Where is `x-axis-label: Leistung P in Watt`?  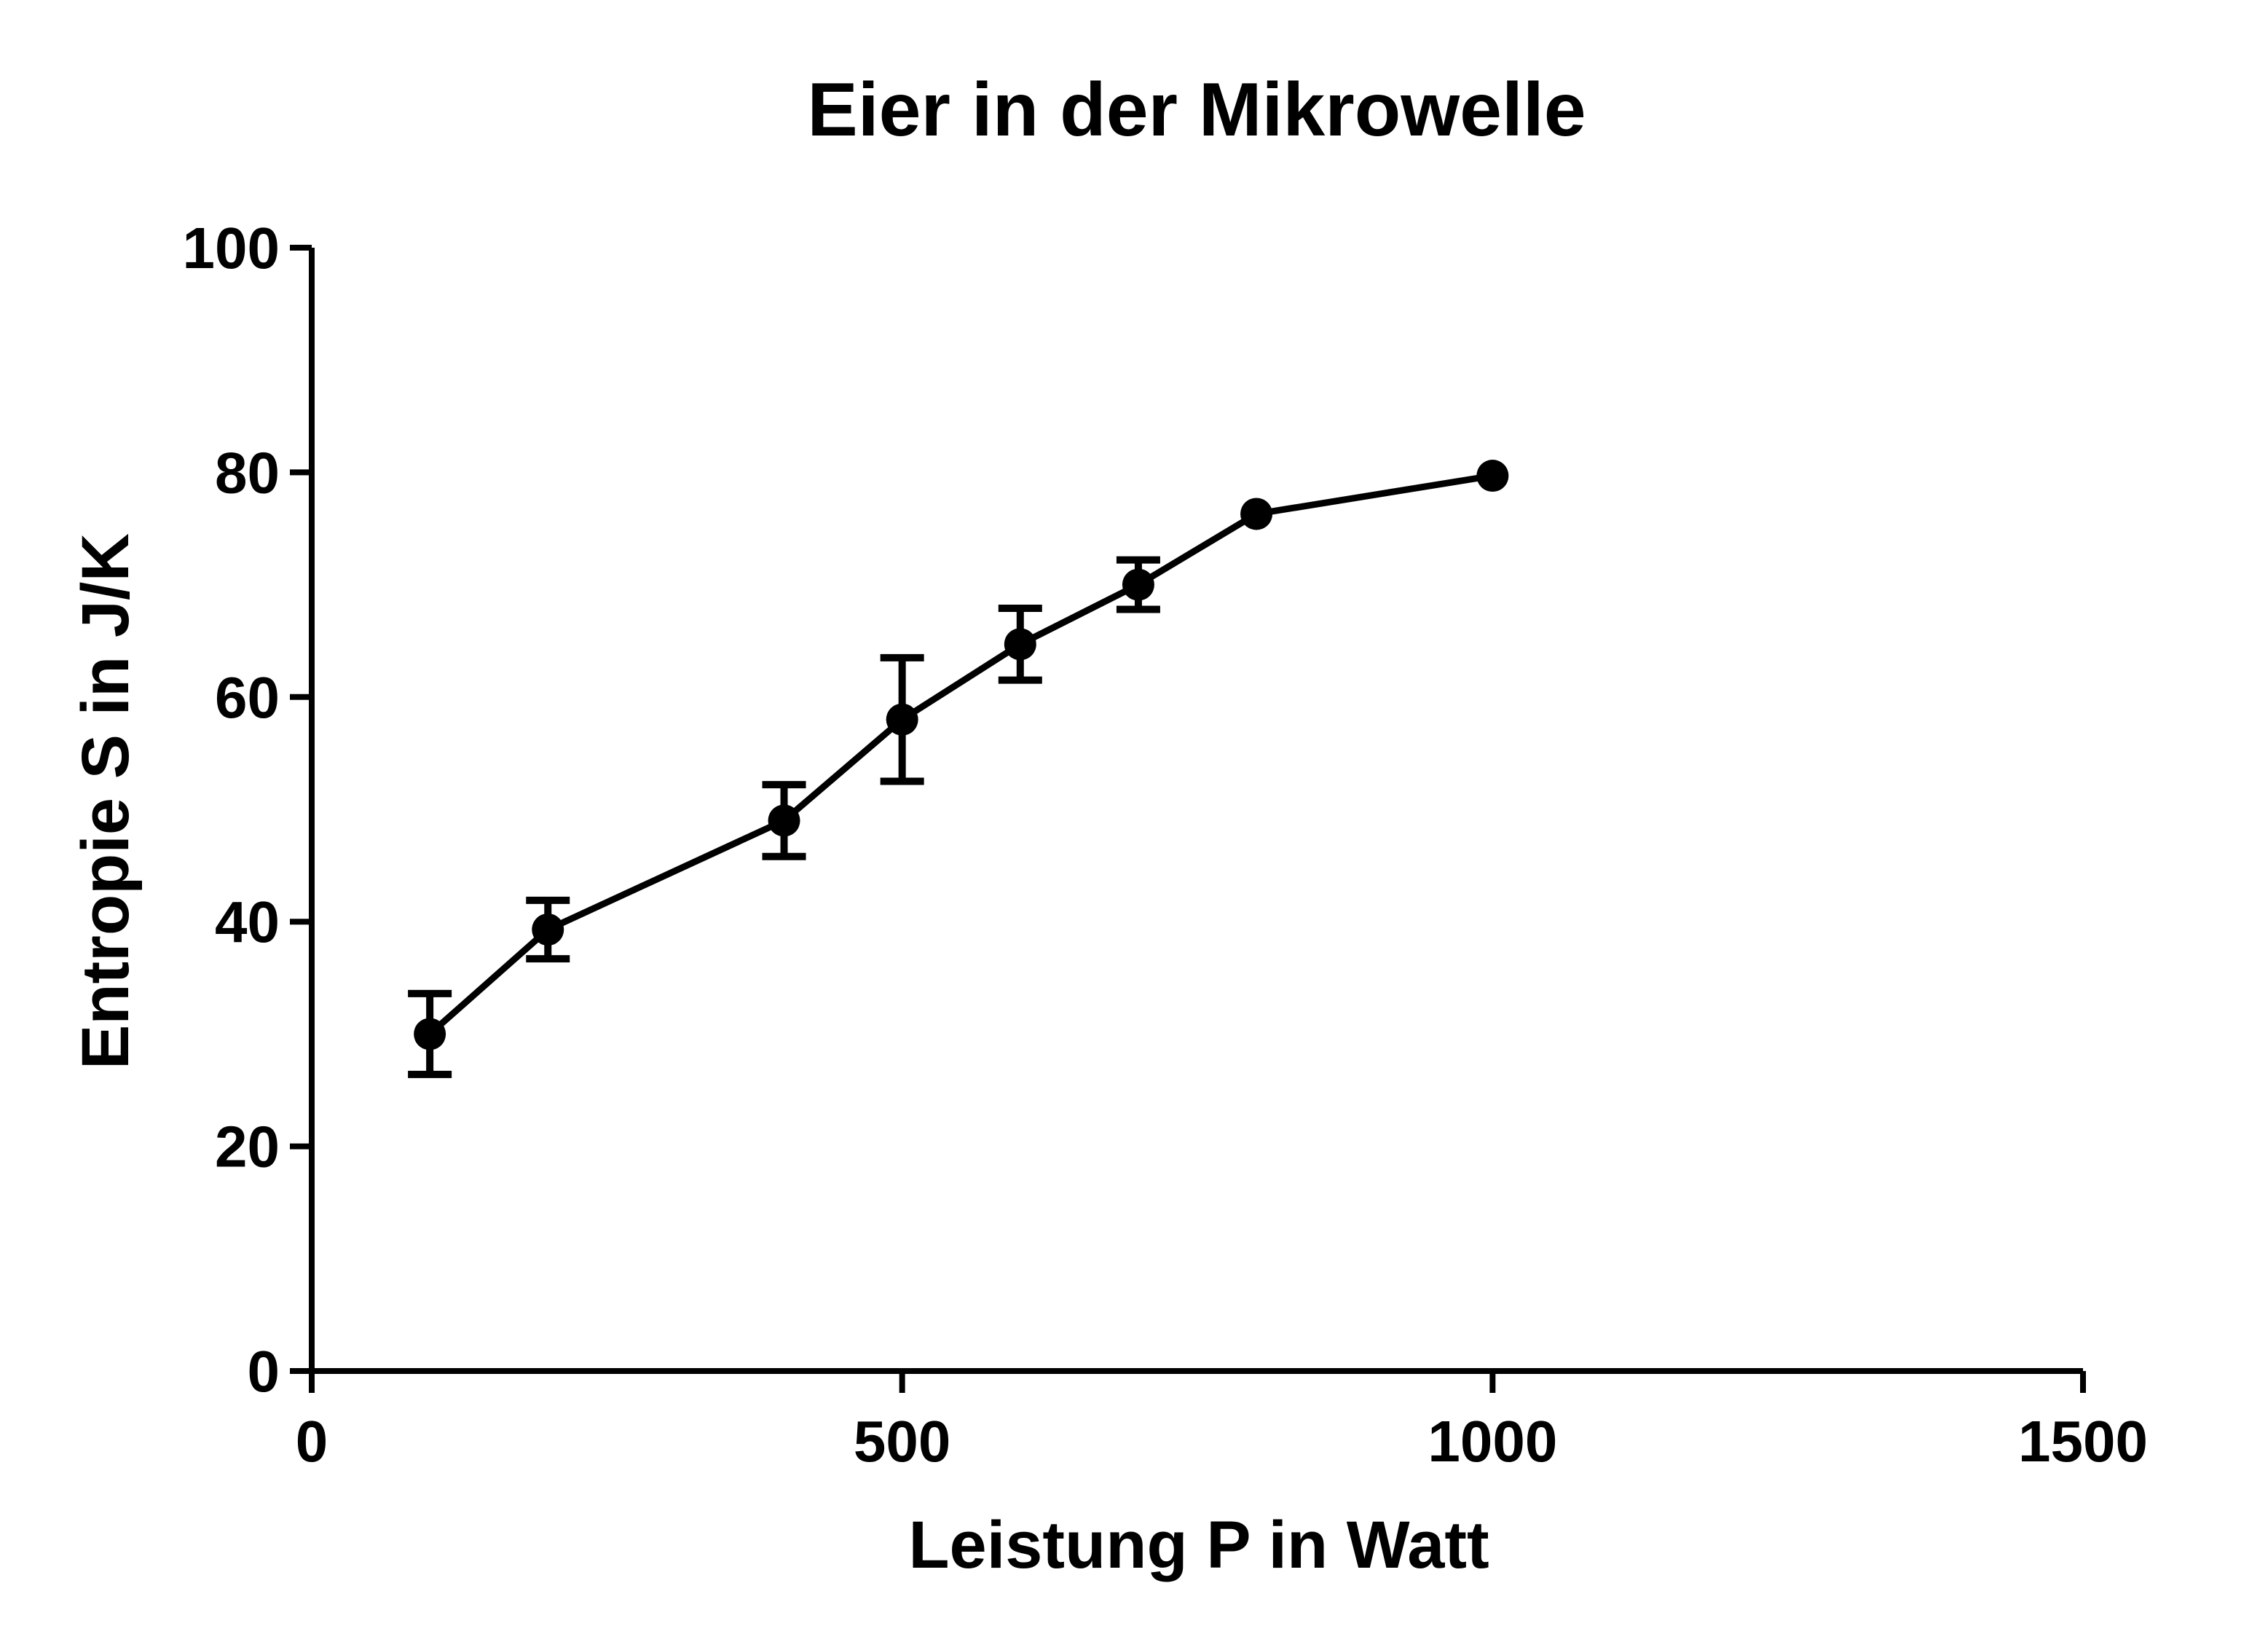 x-axis-label: Leistung P in Watt is located at coordinates (1198, 1545).